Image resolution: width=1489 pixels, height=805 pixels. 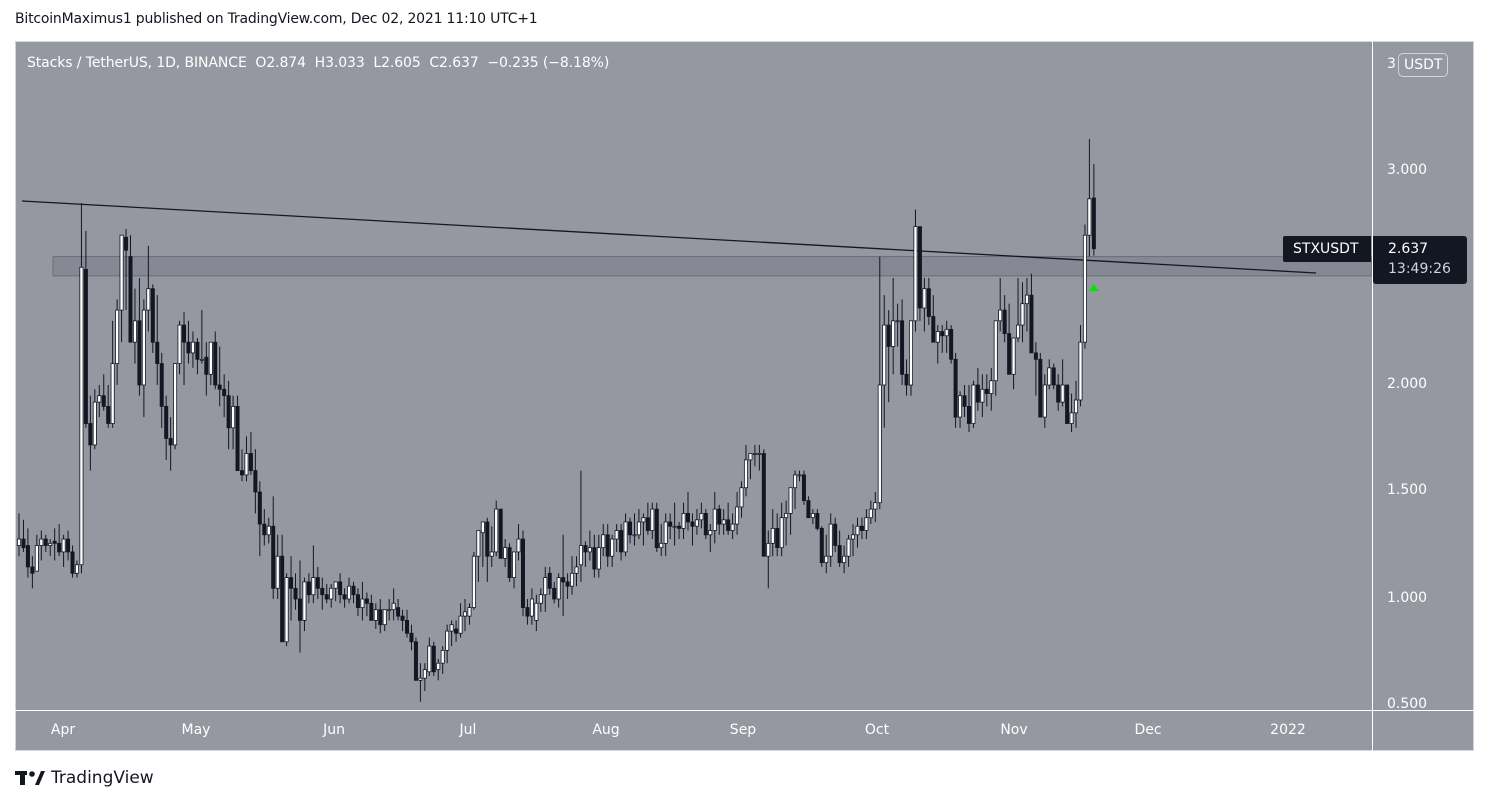 I want to click on close-value: 2.637, so click(x=459, y=63).